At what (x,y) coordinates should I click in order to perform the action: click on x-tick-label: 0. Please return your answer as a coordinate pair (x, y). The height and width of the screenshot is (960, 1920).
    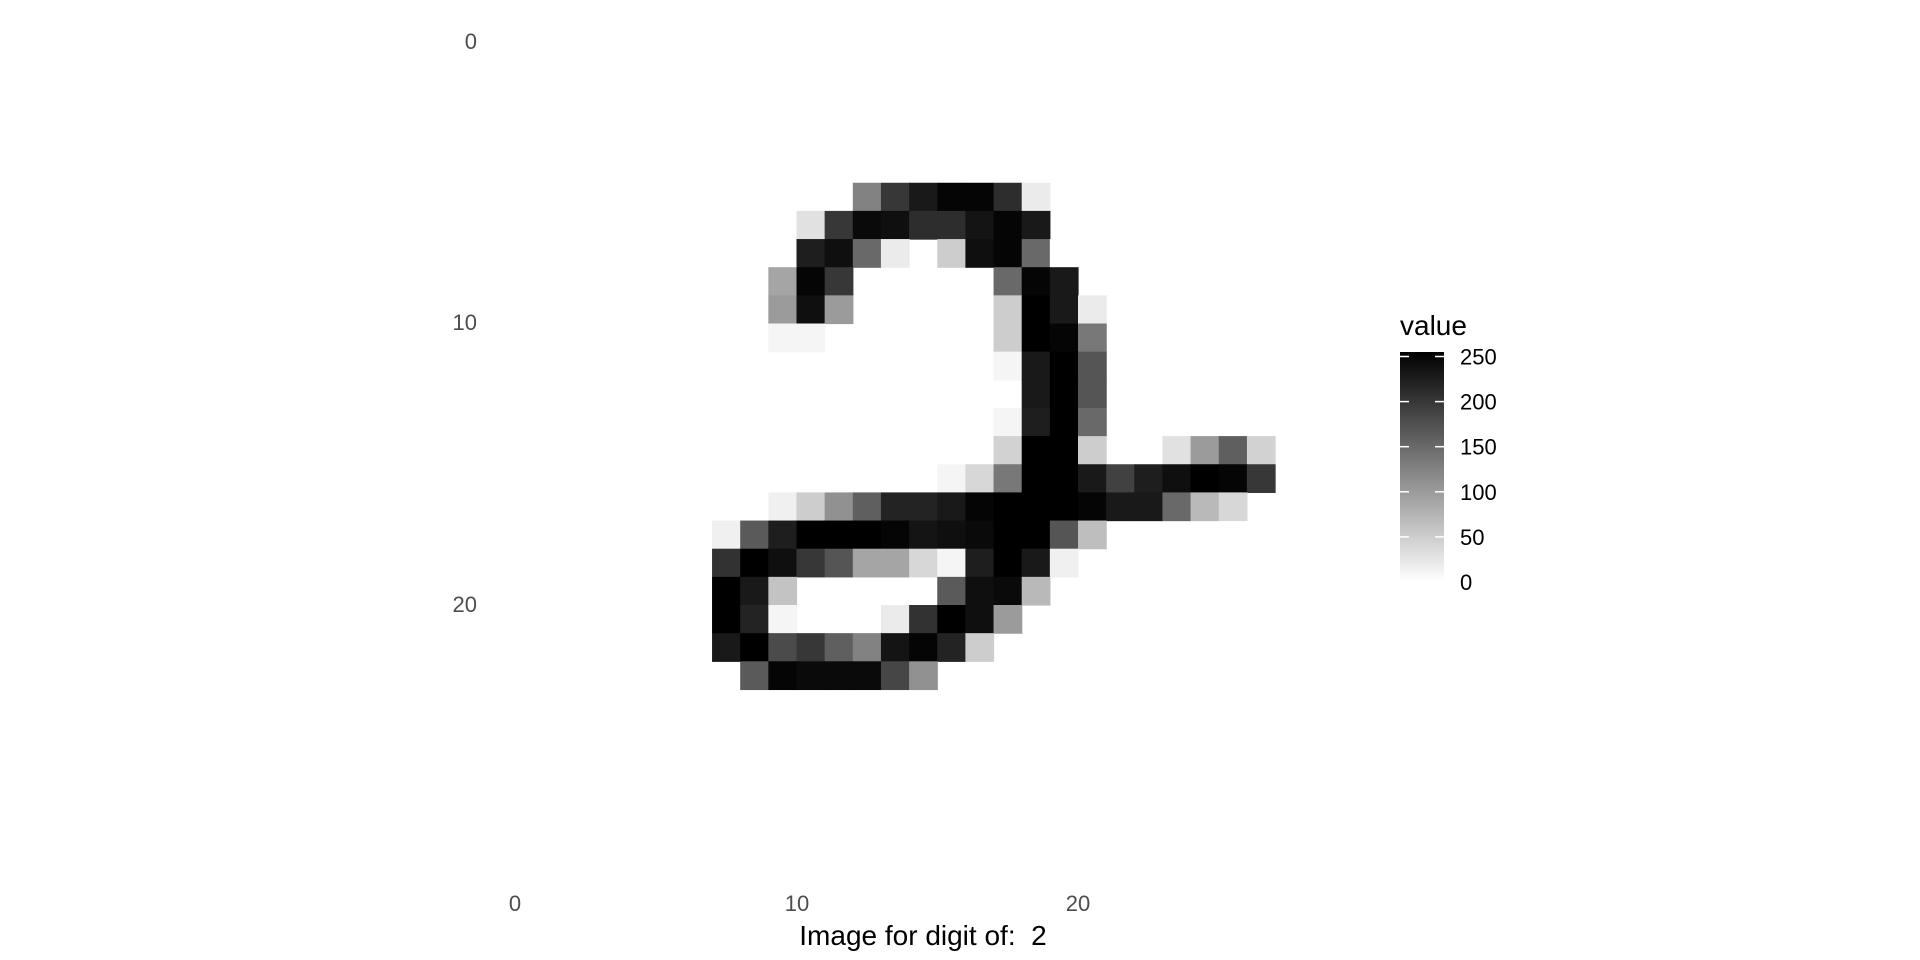
    Looking at the image, I should click on (515, 903).